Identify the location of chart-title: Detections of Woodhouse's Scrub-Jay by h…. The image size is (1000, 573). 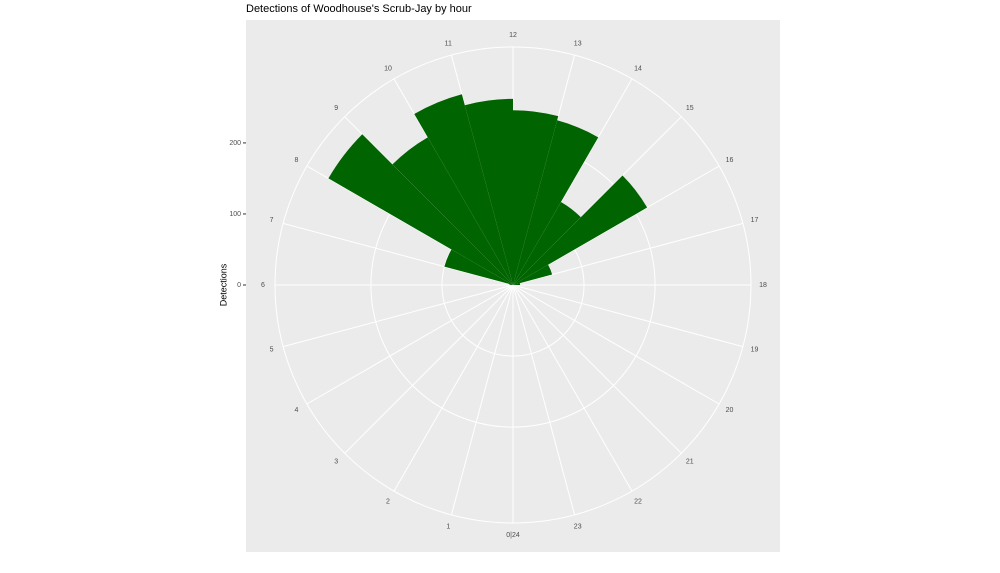
(359, 9).